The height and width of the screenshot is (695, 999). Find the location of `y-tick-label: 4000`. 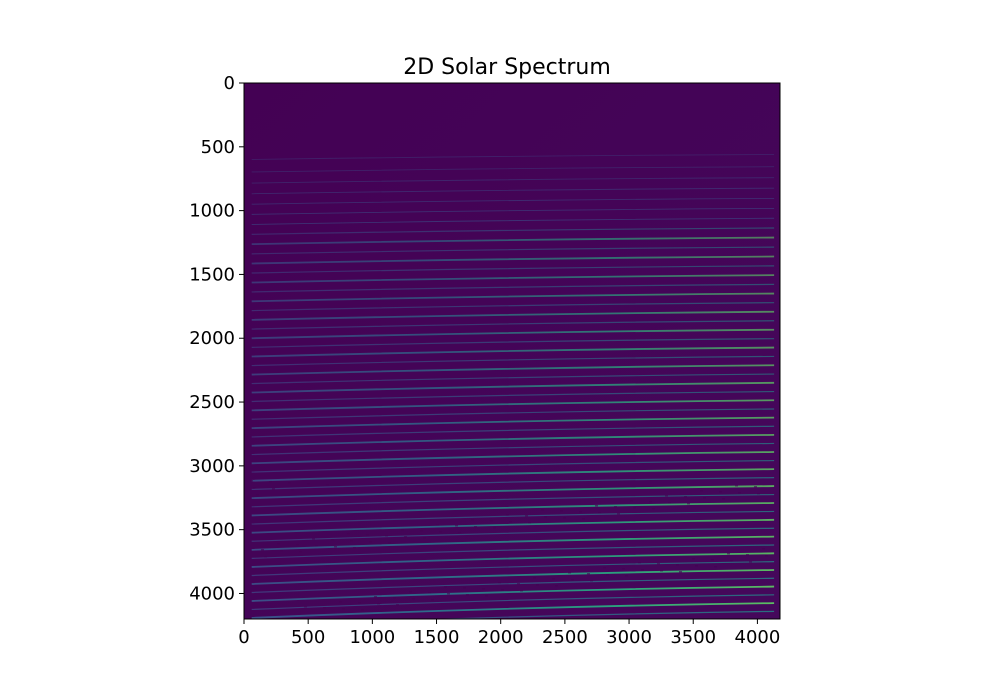

y-tick-label: 4000 is located at coordinates (212, 593).